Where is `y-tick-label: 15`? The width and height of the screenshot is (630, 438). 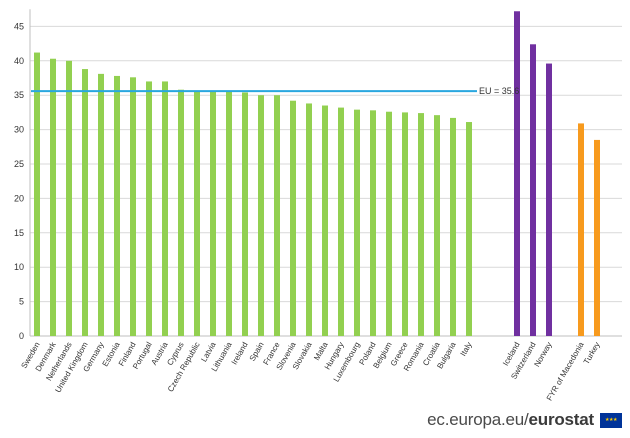
y-tick-label: 15 is located at coordinates (19, 233).